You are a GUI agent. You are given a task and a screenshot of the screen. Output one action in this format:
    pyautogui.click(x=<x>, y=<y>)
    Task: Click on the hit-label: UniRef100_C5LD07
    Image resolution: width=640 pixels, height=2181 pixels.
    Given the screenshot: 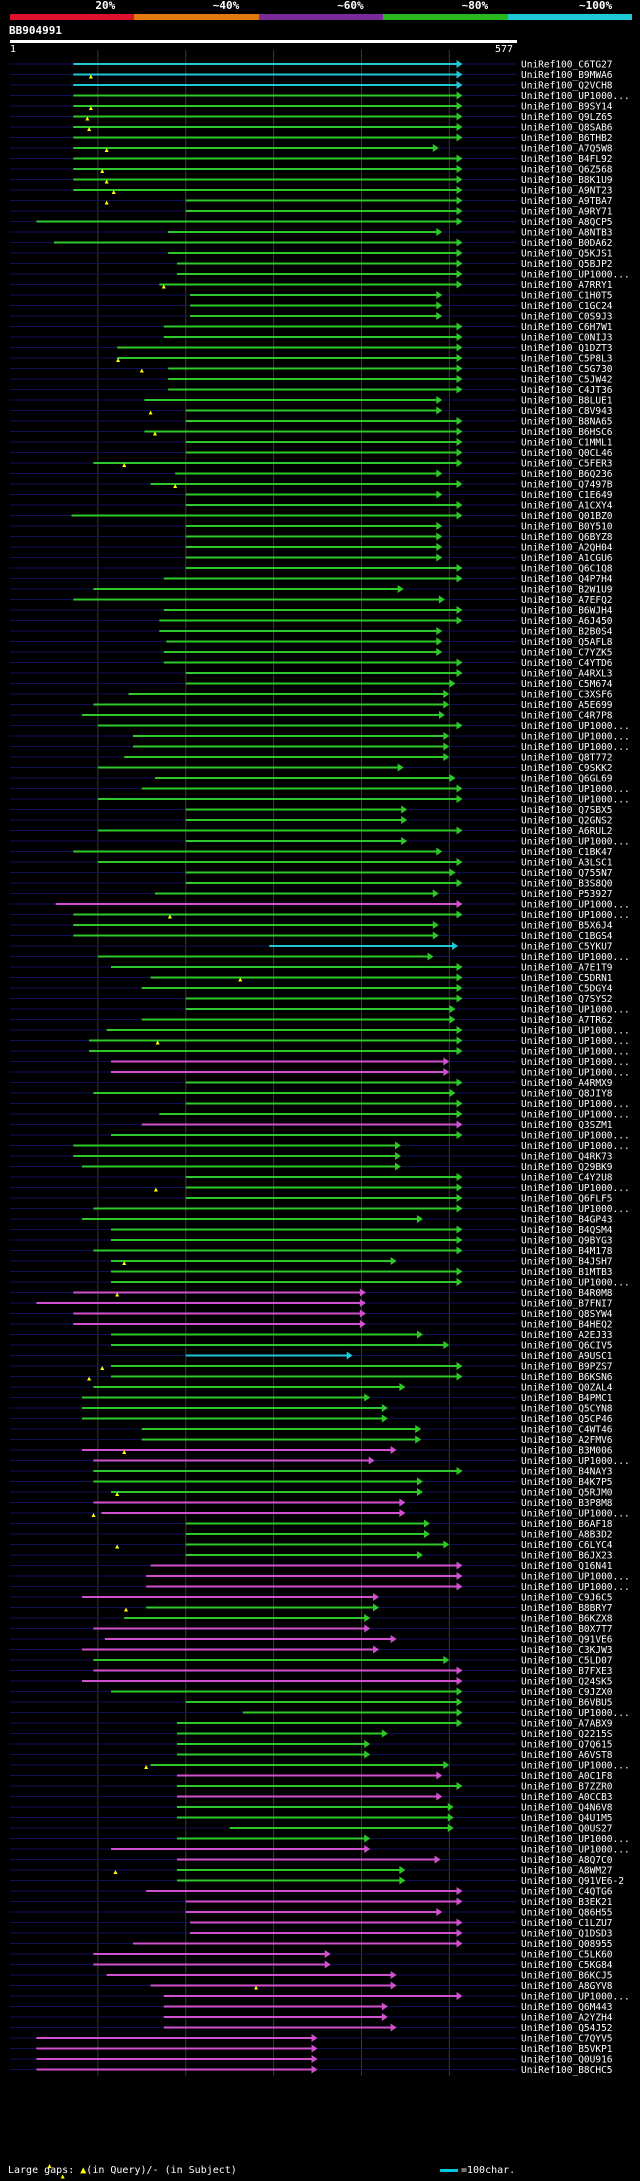 What is the action you would take?
    pyautogui.click(x=567, y=1661)
    